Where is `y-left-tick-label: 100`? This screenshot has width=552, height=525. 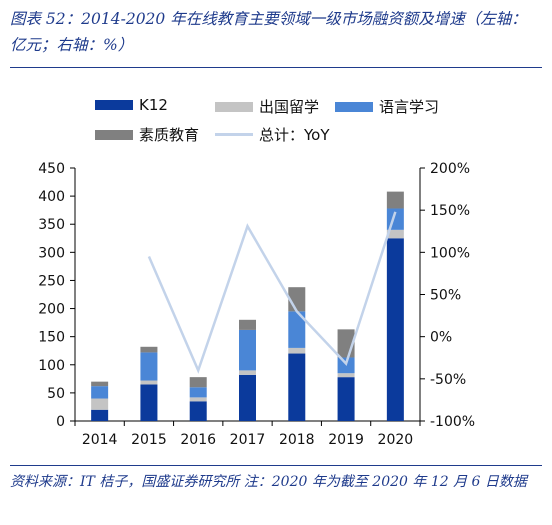 y-left-tick-label: 100 is located at coordinates (51, 366).